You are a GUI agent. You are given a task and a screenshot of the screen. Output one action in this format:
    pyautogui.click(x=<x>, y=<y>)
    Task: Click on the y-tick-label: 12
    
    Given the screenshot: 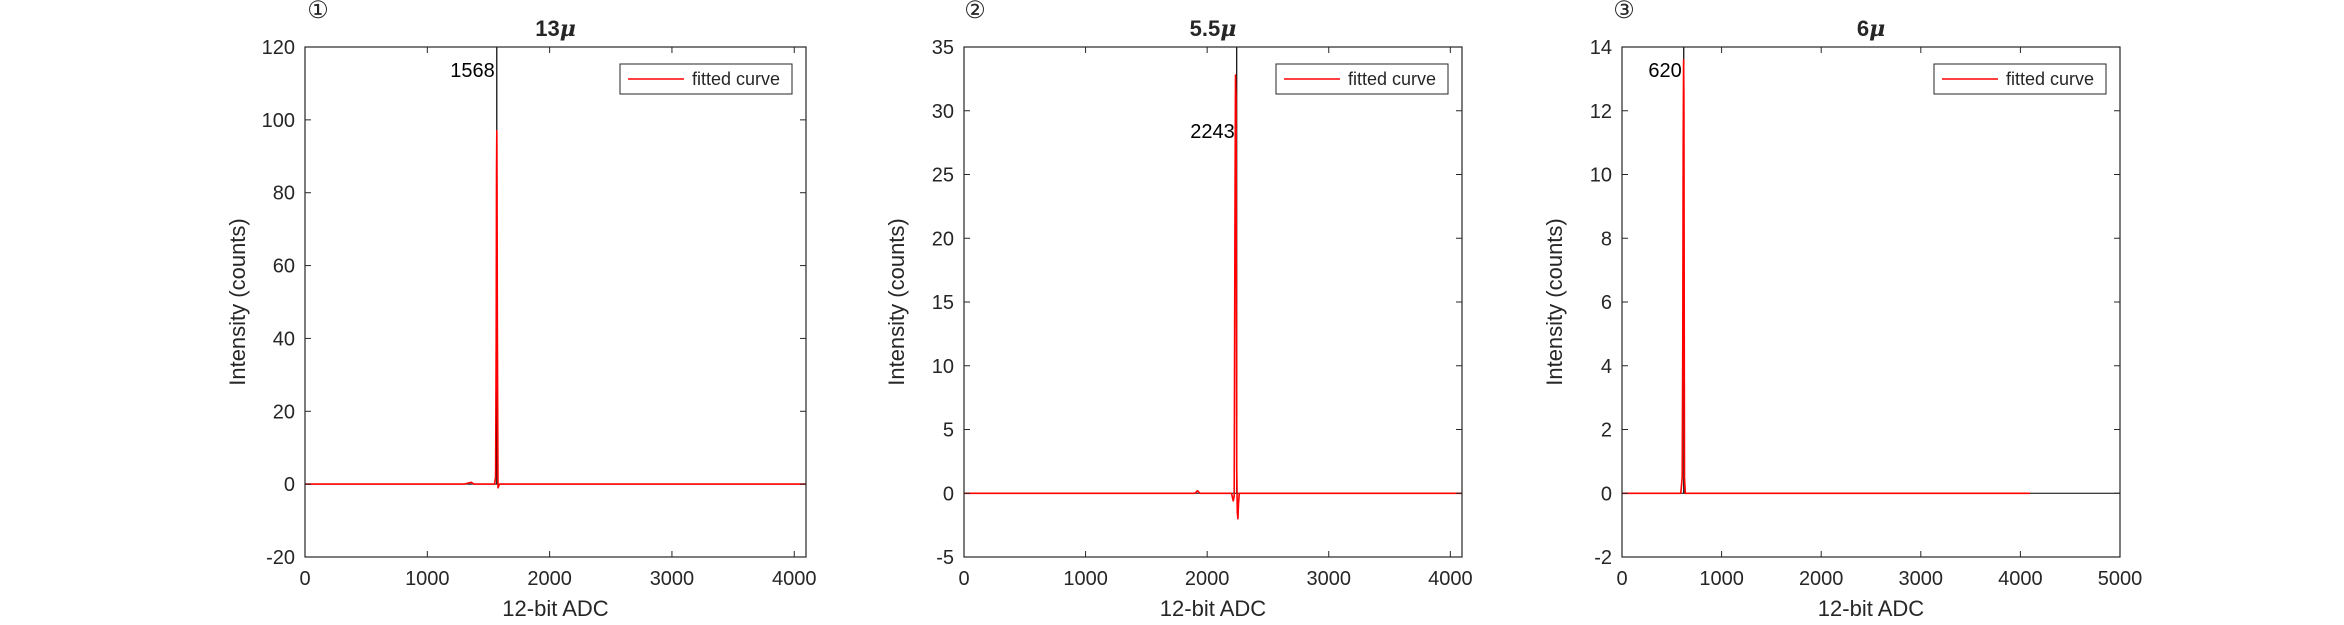 What is the action you would take?
    pyautogui.click(x=1601, y=112)
    